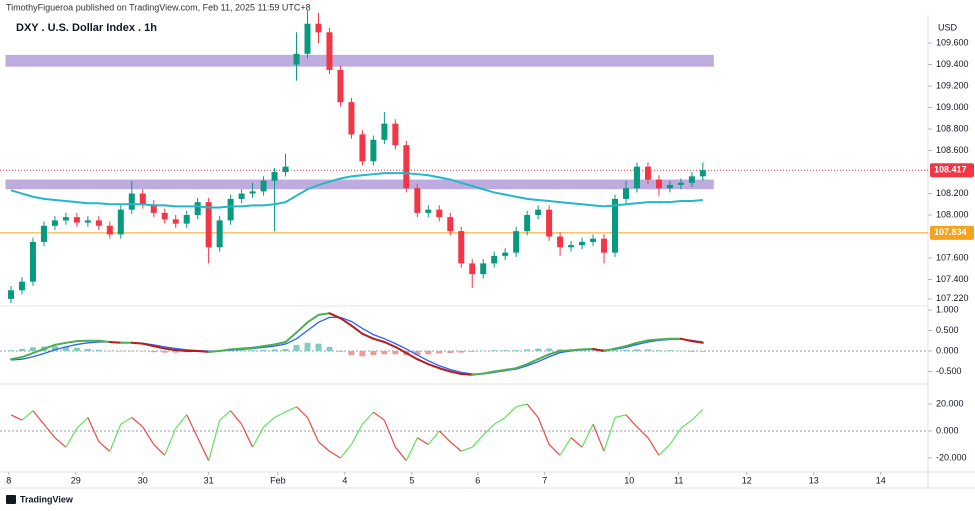 This screenshot has width=975, height=511. What do you see at coordinates (952, 298) in the screenshot?
I see `y-tick-label: 107.220` at bounding box center [952, 298].